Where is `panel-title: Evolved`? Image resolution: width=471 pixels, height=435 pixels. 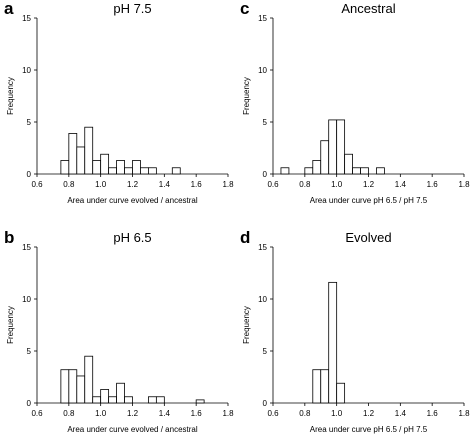
panel-title: Evolved is located at coordinates (368, 237).